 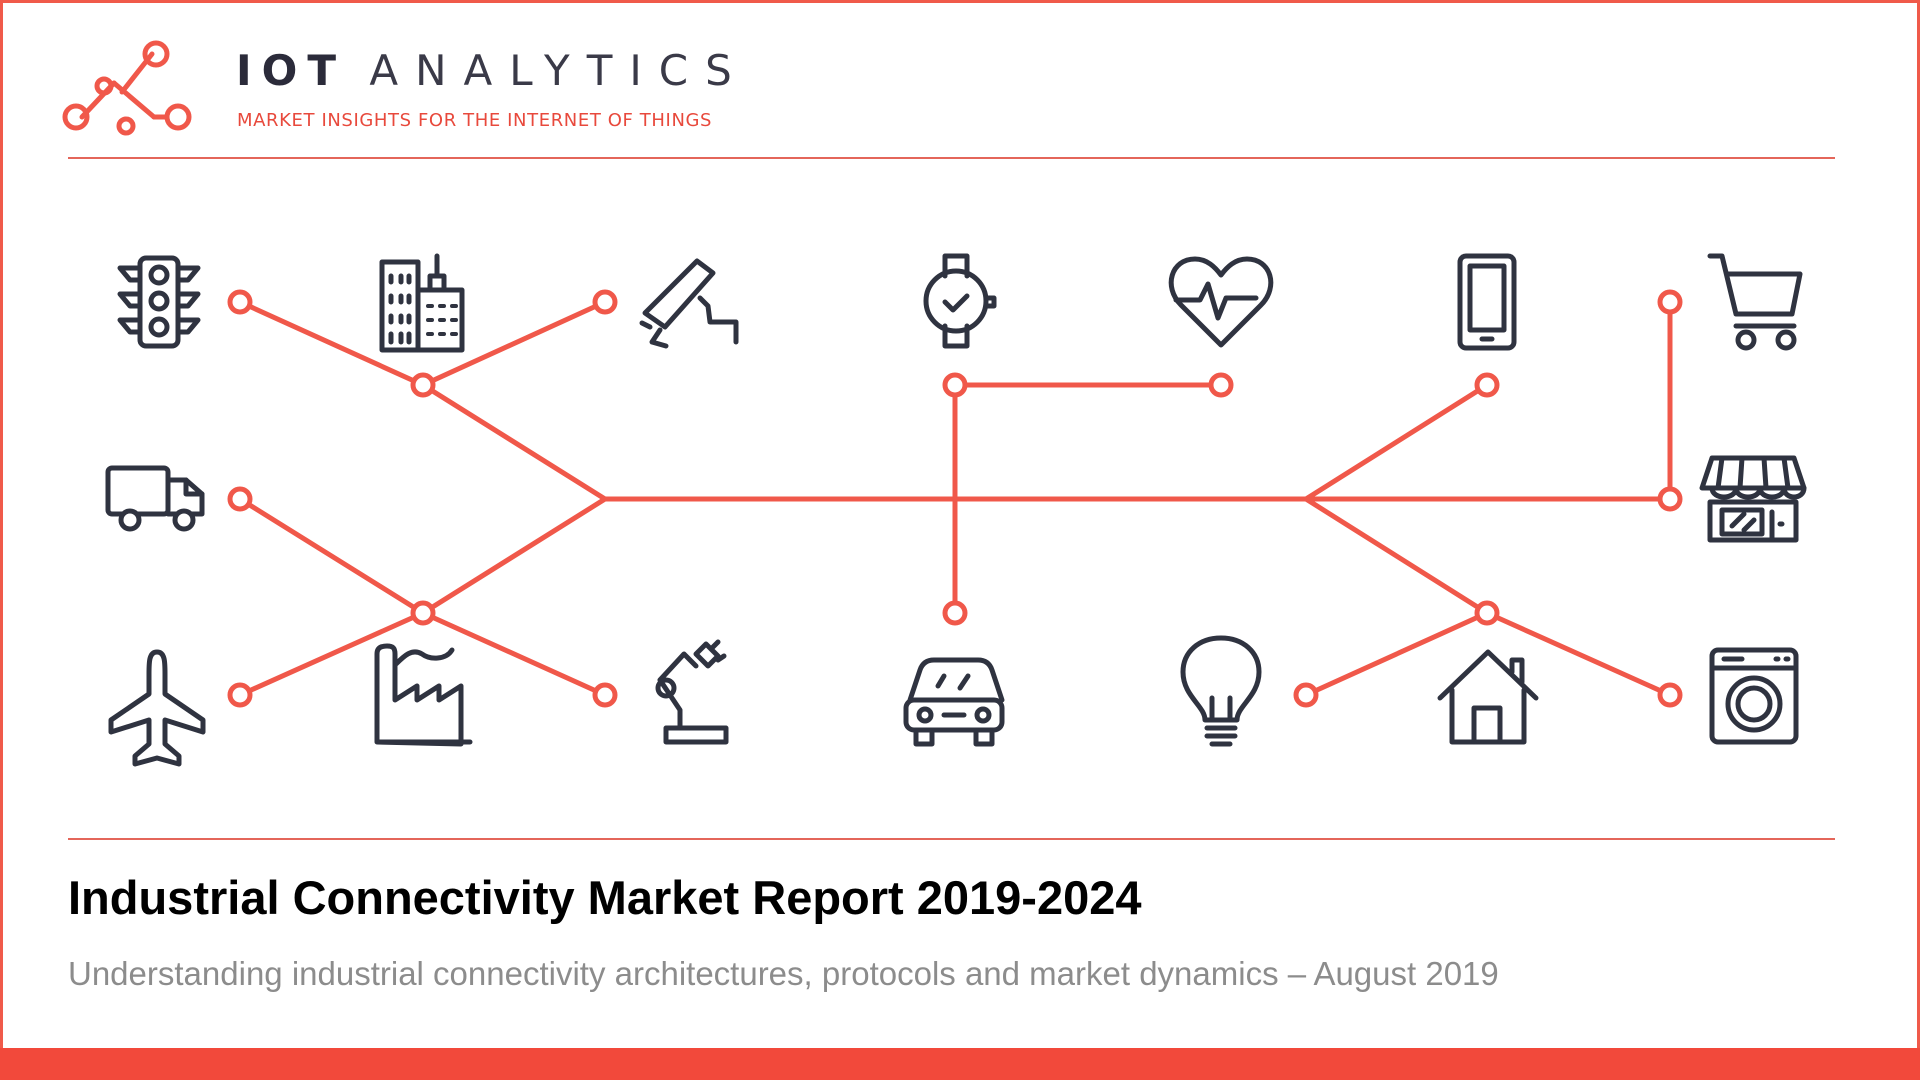 I want to click on top-divider, so click(x=951, y=158).